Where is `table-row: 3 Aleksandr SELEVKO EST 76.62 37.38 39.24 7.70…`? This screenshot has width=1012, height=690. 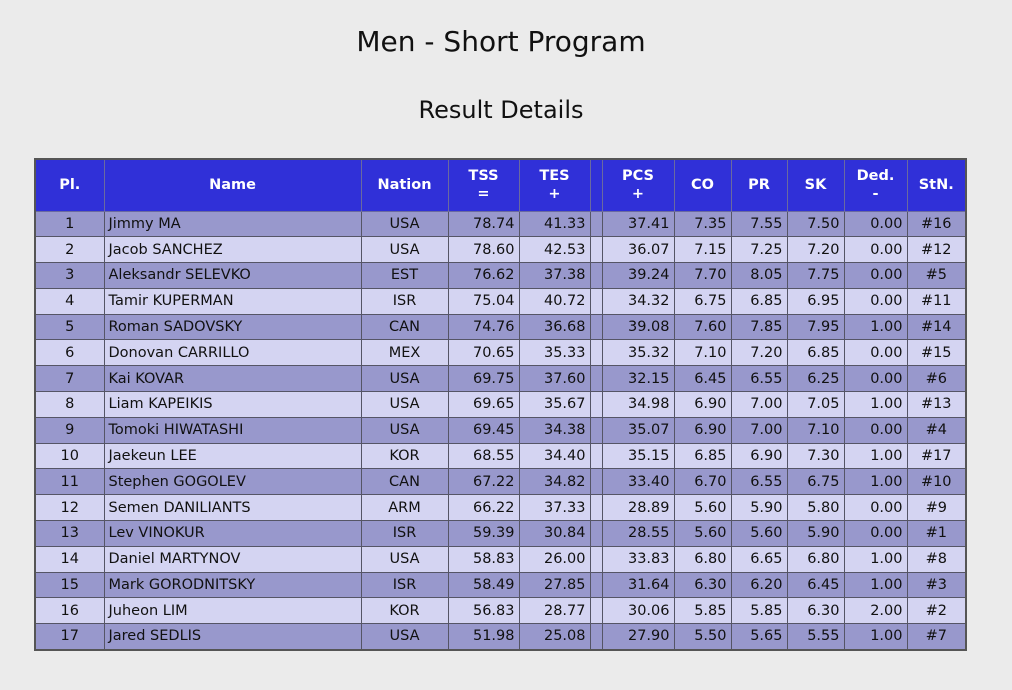 table-row: 3 Aleksandr SELEVKO EST 76.62 37.38 39.24 7.70… is located at coordinates (500, 275).